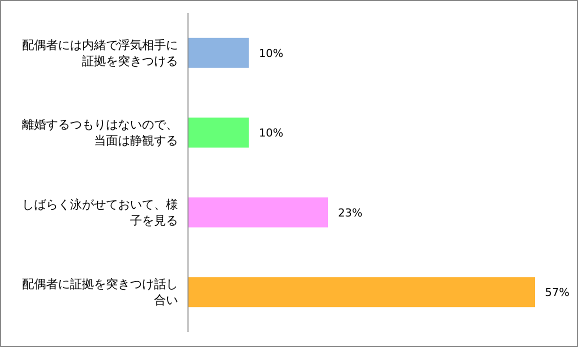 The height and width of the screenshot is (347, 578). Describe the element at coordinates (100, 292) in the screenshot. I see `y-tick-label: 配偶者に証拠を突きつけ話し合い` at that location.